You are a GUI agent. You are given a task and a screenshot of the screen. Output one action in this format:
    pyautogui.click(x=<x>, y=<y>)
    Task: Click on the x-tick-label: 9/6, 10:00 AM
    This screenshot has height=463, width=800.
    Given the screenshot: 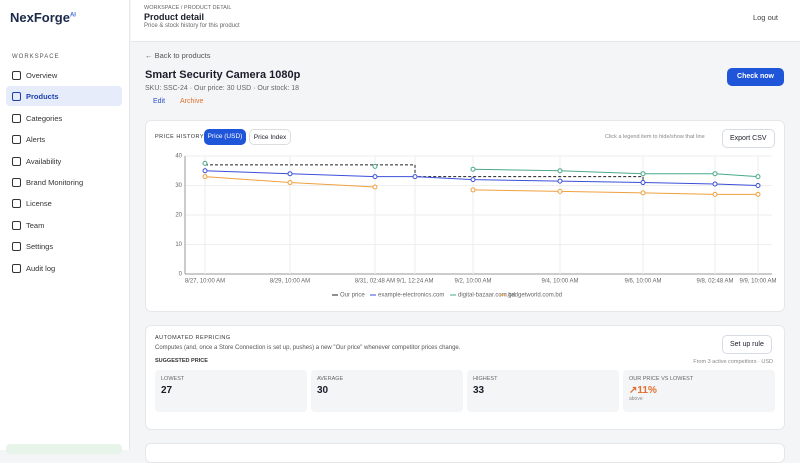 What is the action you would take?
    pyautogui.click(x=642, y=282)
    